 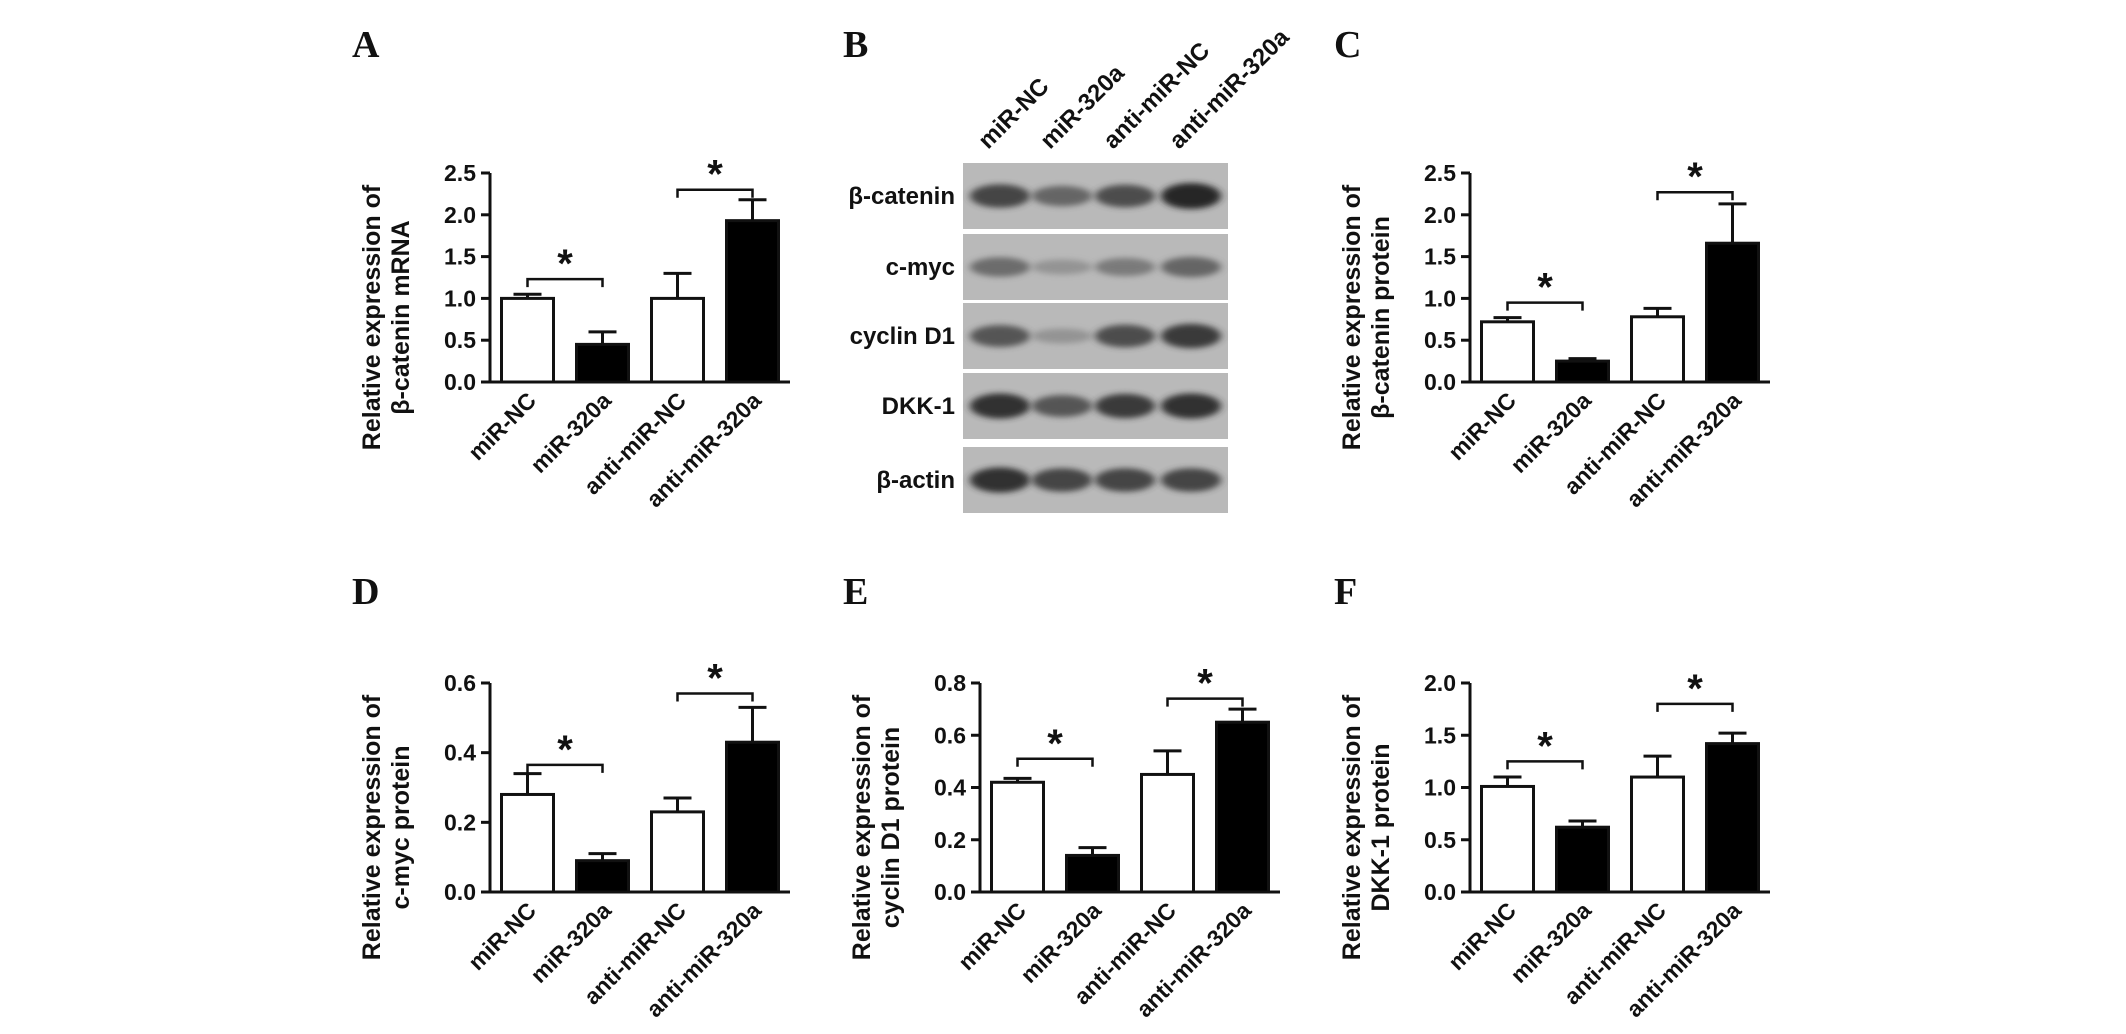 I want to click on y-axis-label: c-myc protein, so click(x=401, y=828).